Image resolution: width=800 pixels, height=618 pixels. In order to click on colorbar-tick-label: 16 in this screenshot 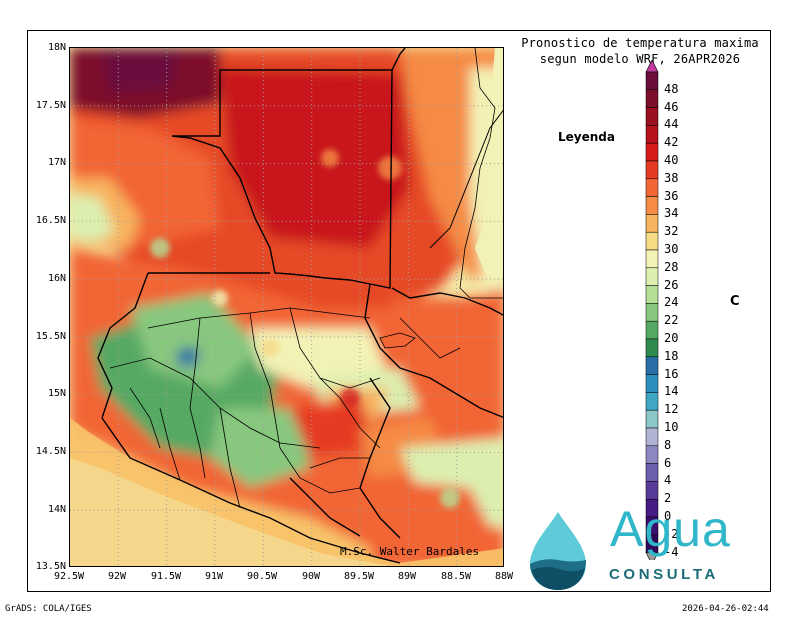, I will do `click(671, 373)`.